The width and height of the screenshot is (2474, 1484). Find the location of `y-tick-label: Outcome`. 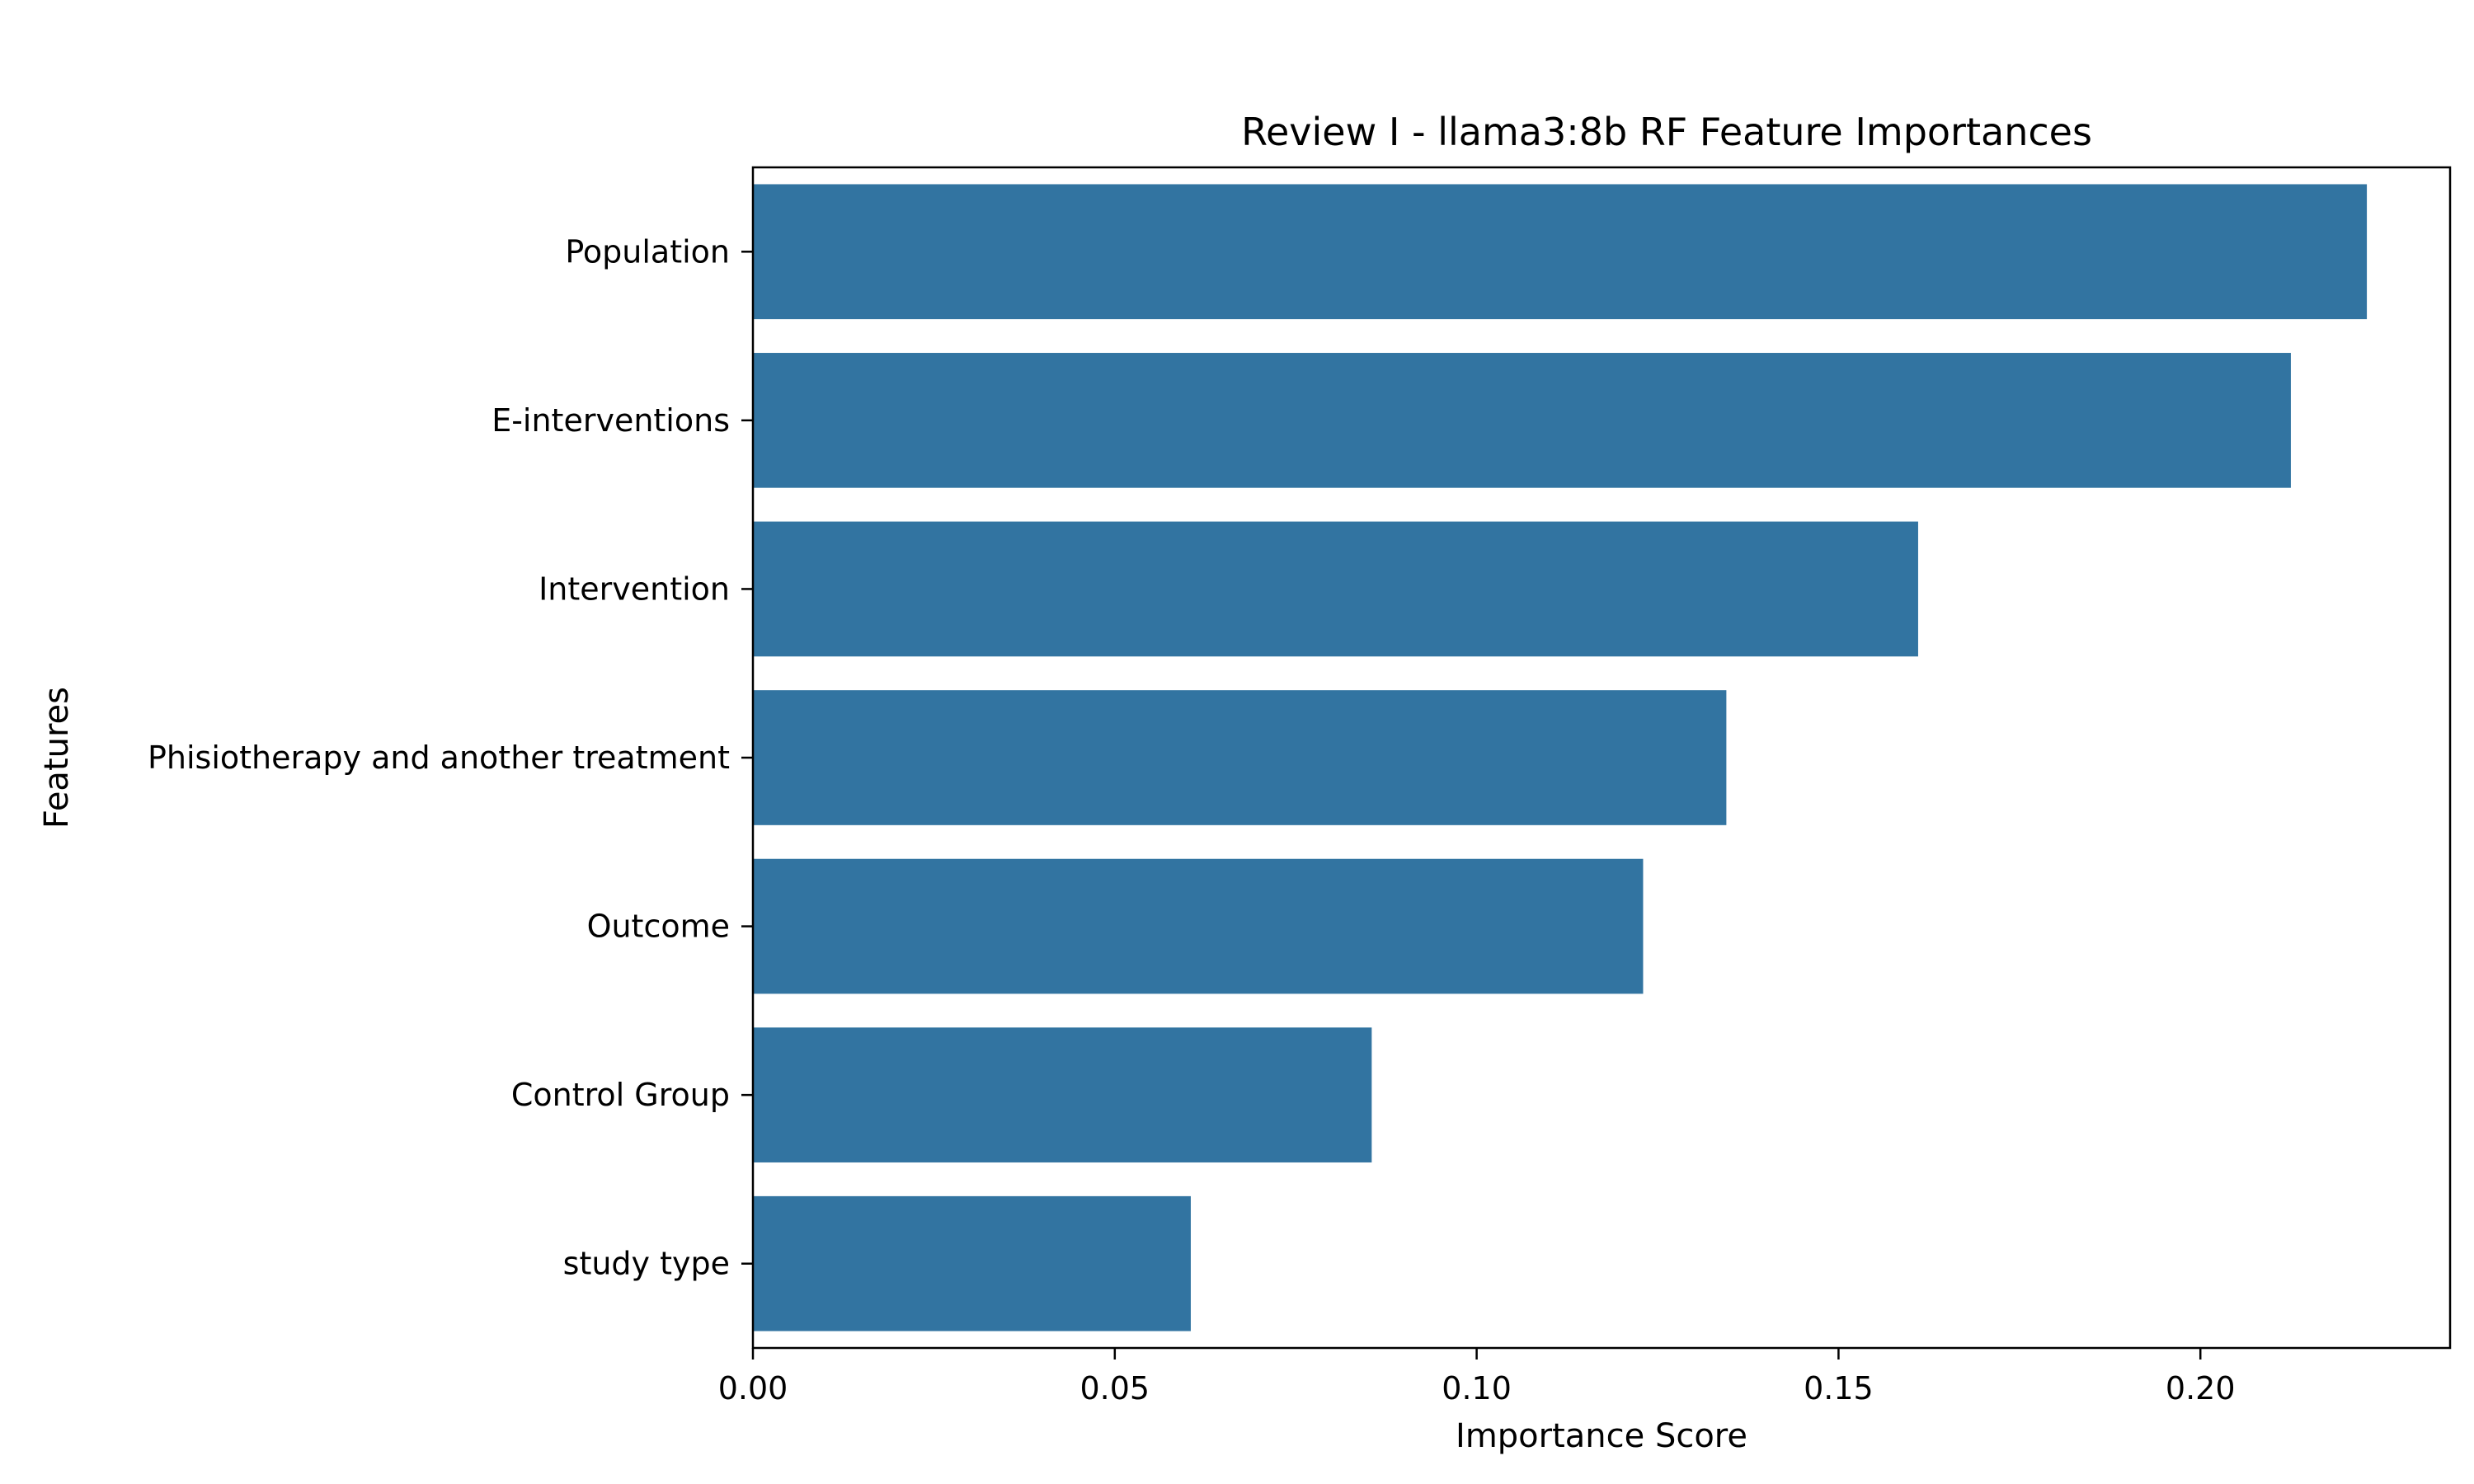

y-tick-label: Outcome is located at coordinates (658, 927).